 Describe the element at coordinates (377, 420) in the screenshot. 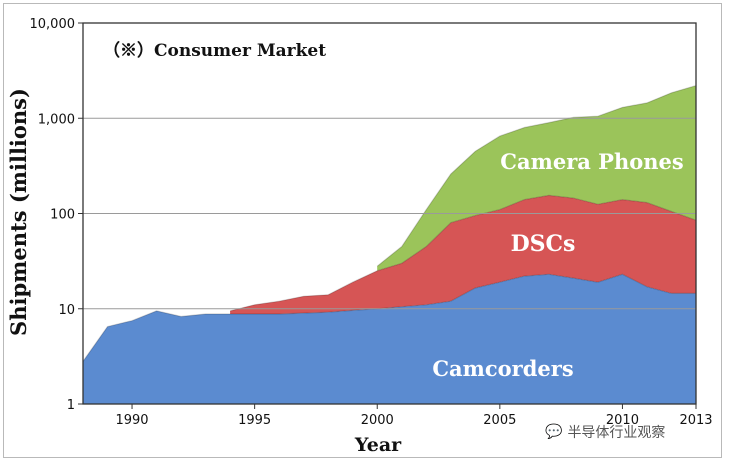

I see `x-tick-label: 2000` at that location.